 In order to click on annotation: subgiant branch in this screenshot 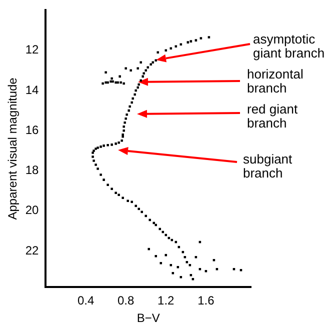, I will do `click(268, 166)`.